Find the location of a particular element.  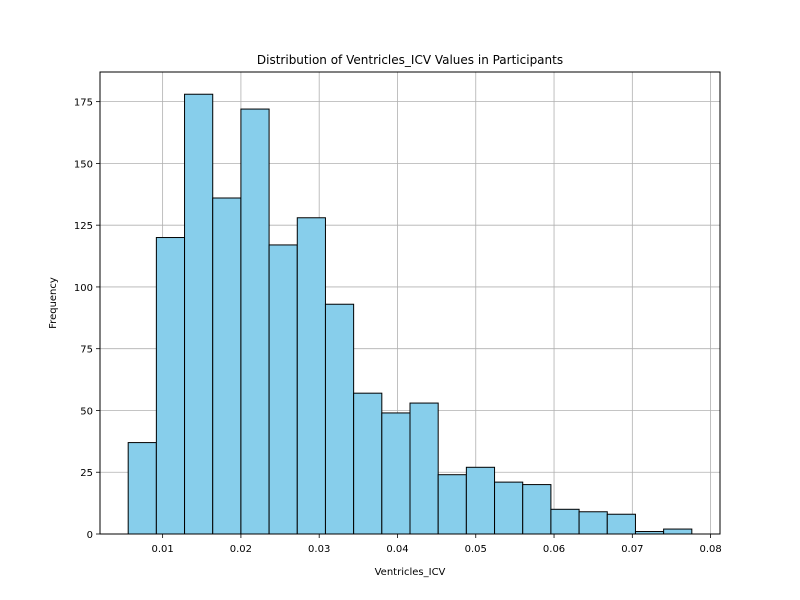

y-tick-label: 175 is located at coordinates (83, 103).